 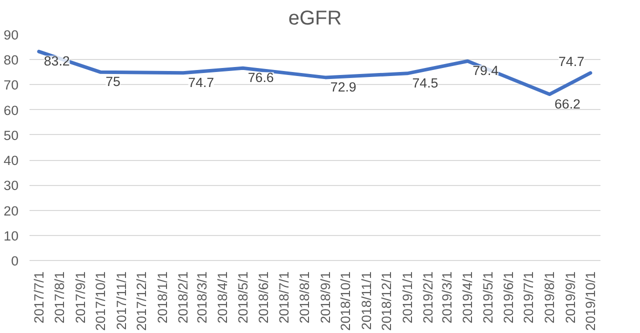 What do you see at coordinates (202, 297) in the screenshot?
I see `x-tick-label: 2018/3/1` at bounding box center [202, 297].